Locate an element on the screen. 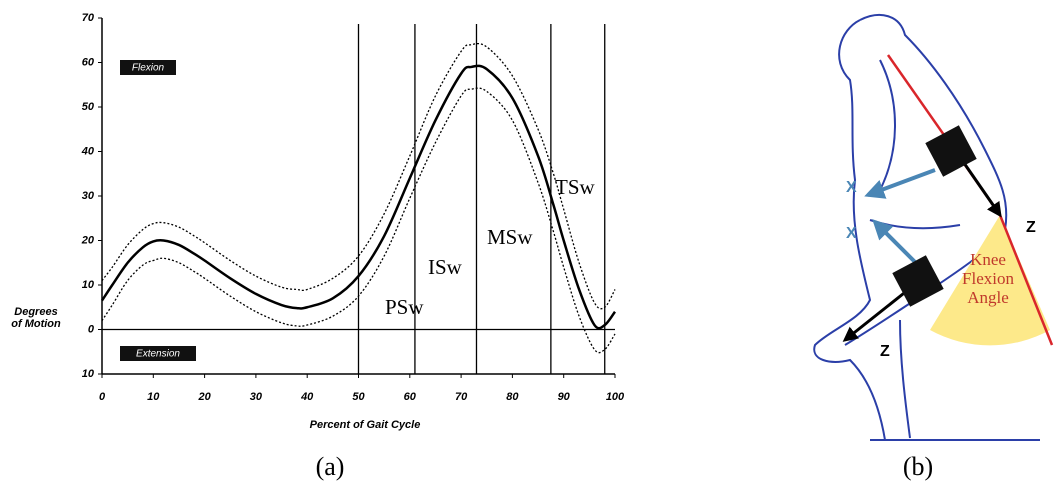 Image resolution: width=1057 pixels, height=485 pixels. x-tick-label: 50 is located at coordinates (358, 397).